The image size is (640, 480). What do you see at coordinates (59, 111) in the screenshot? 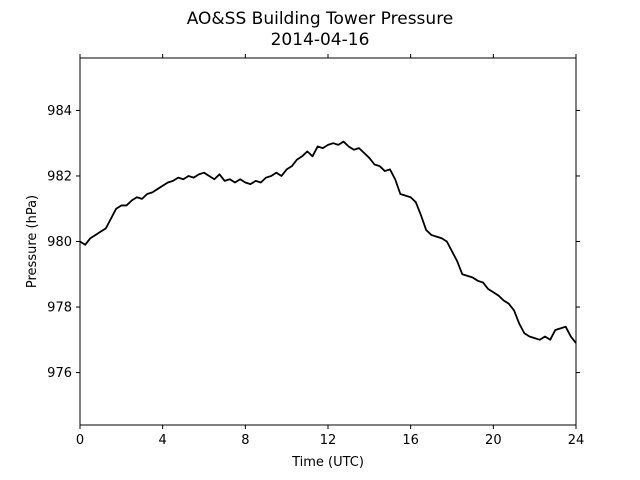
I see `y-tick-label: 984` at bounding box center [59, 111].